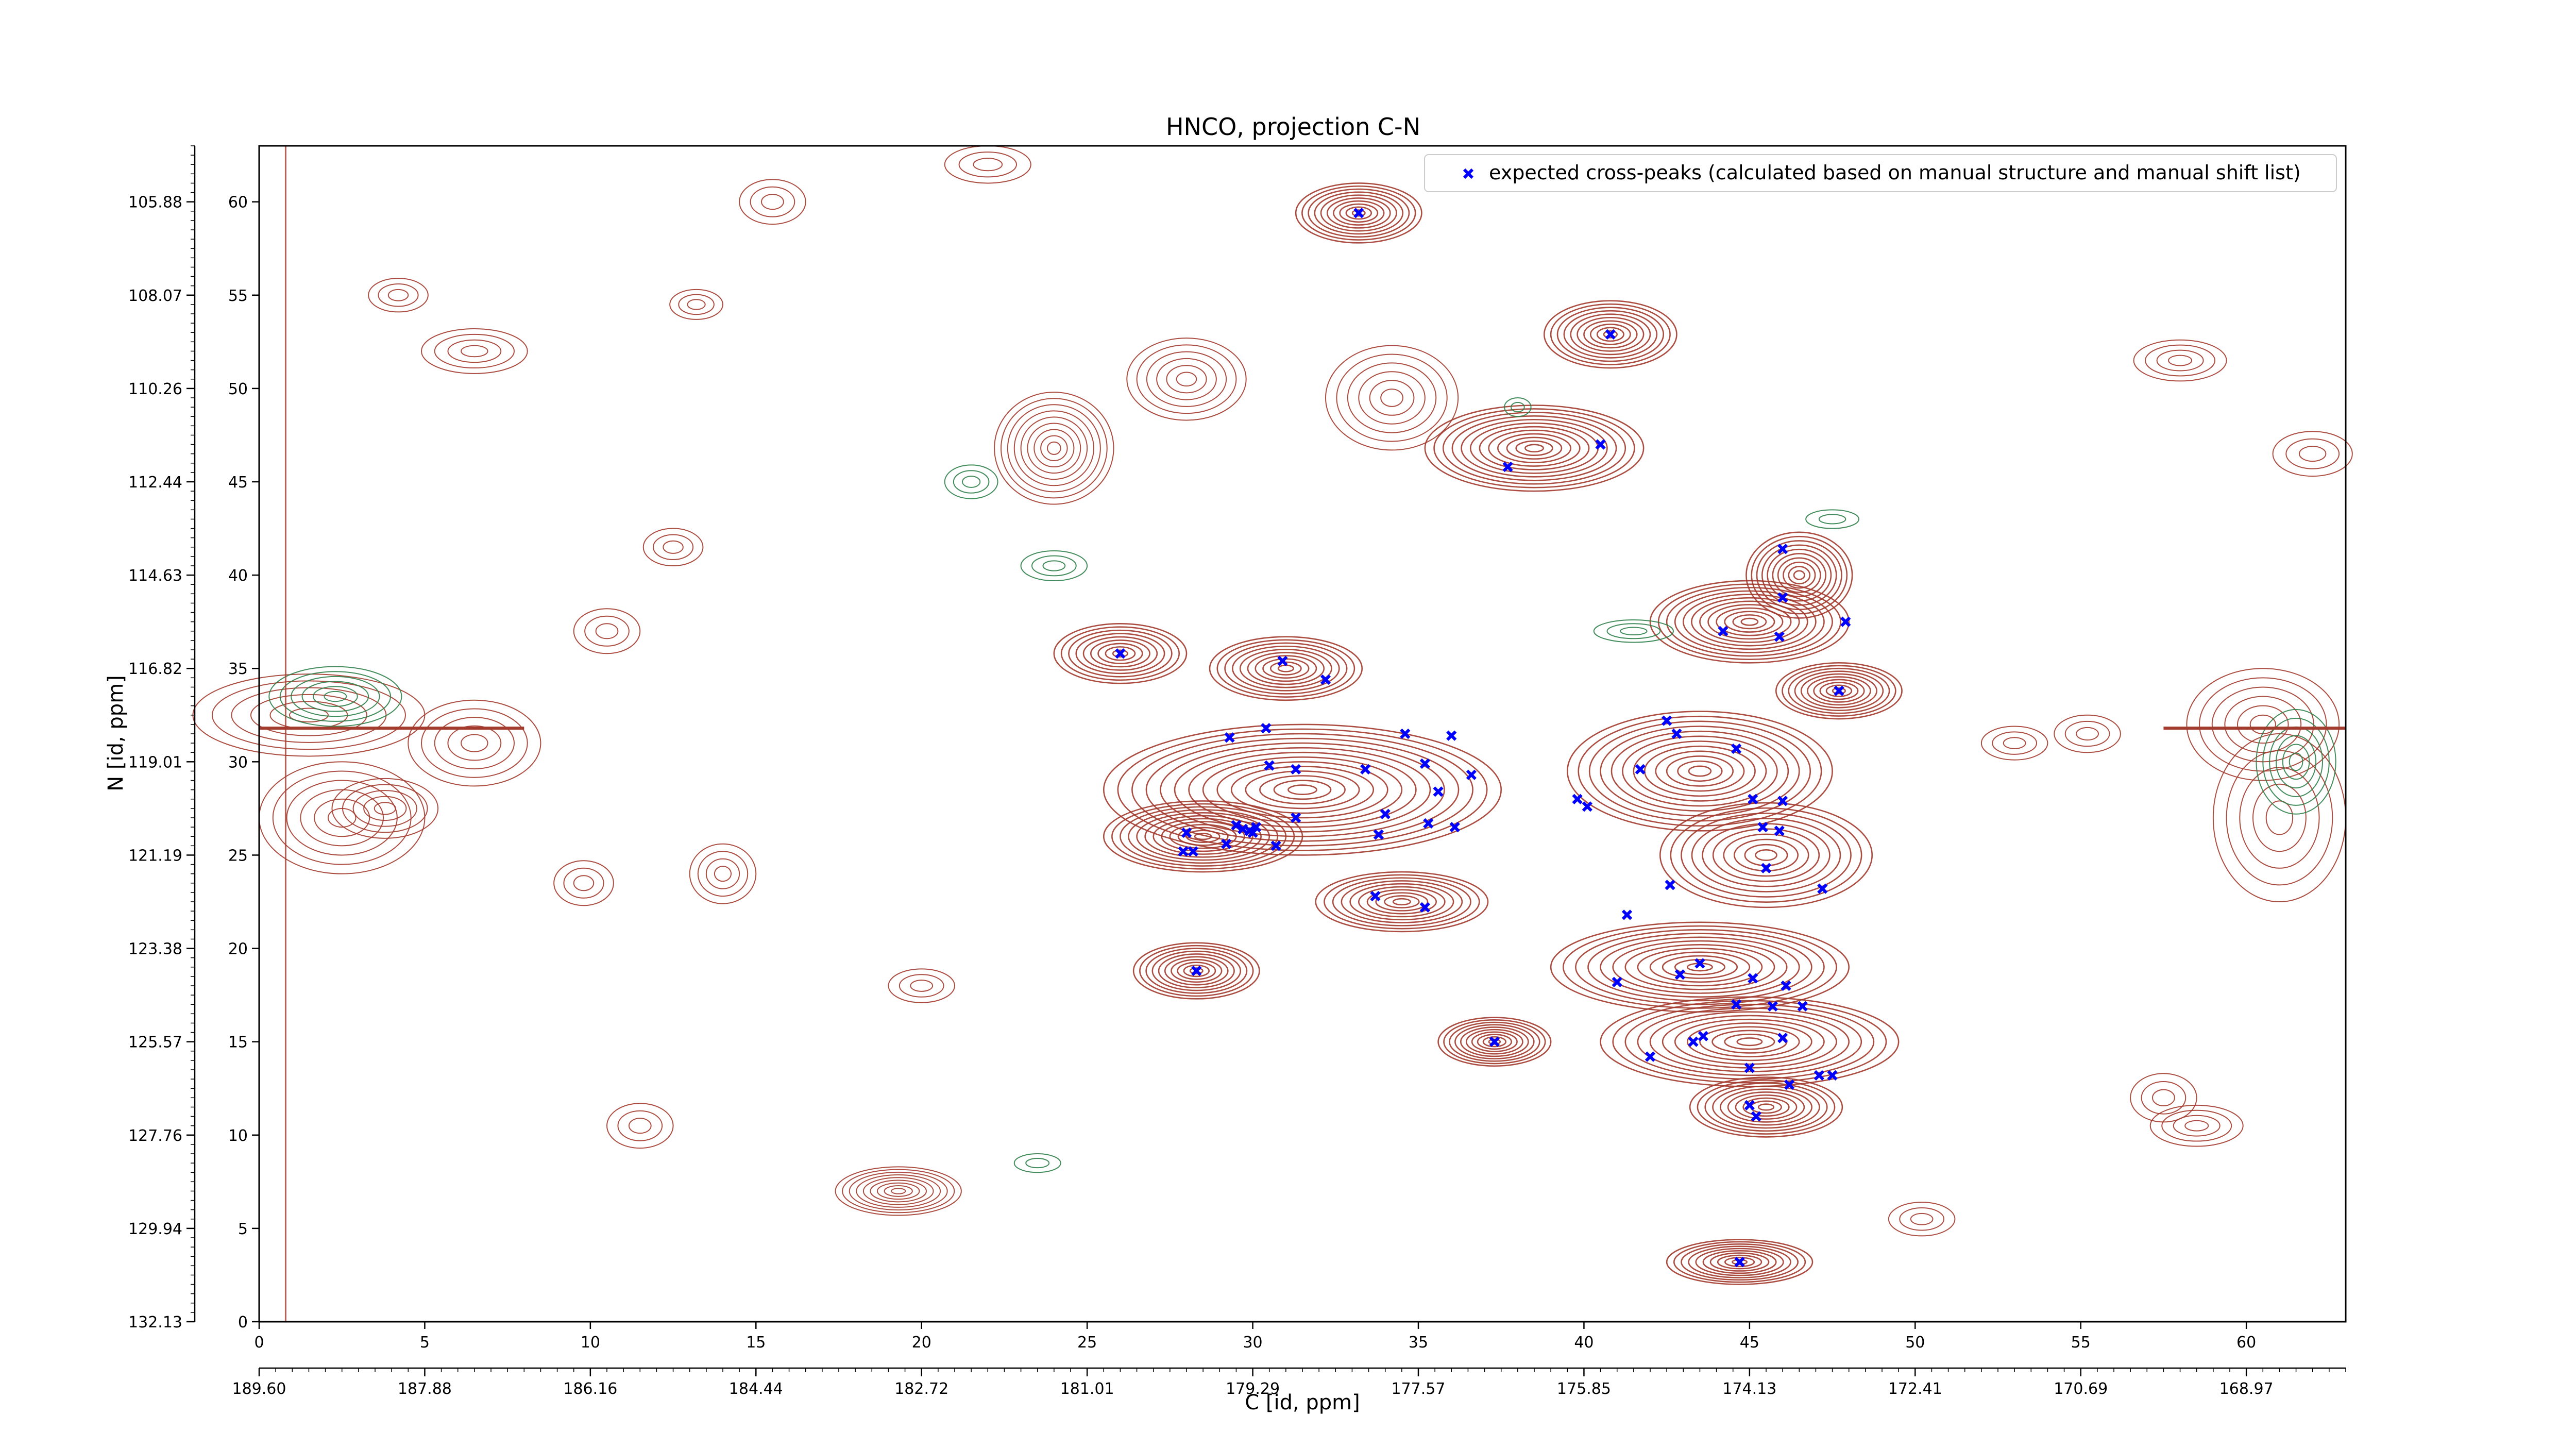 The height and width of the screenshot is (1449, 2576). What do you see at coordinates (1252, 1343) in the screenshot?
I see `x-tick-label: 30` at bounding box center [1252, 1343].